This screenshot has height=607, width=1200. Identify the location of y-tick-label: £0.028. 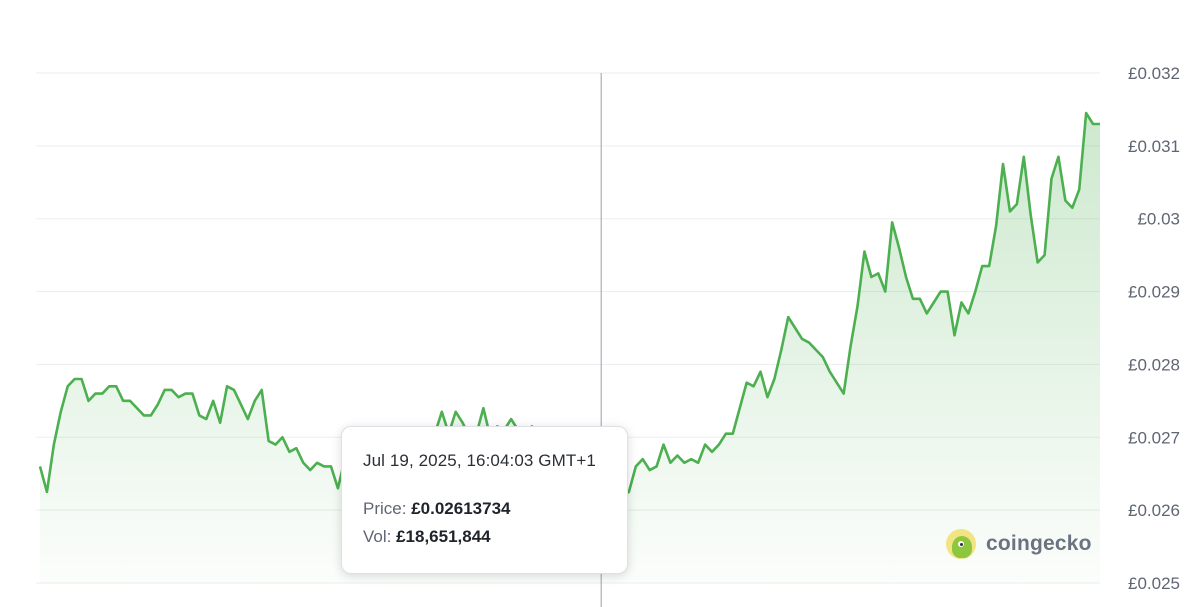
(1154, 364).